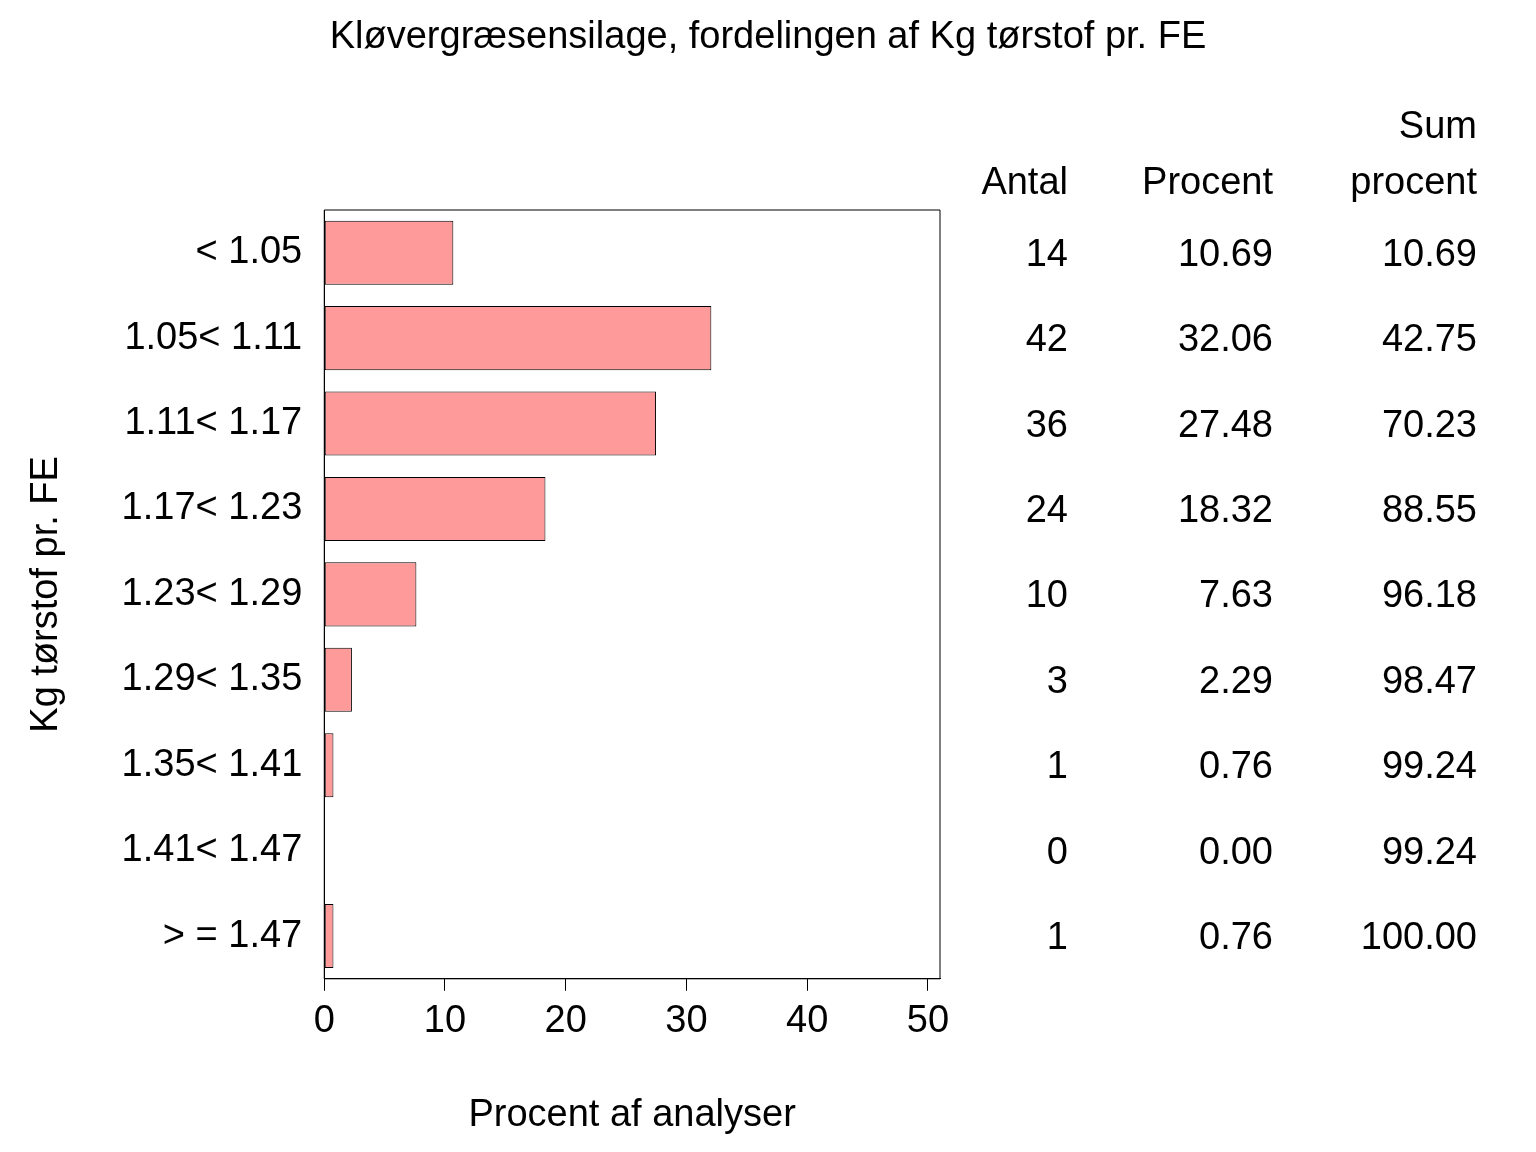 The height and width of the screenshot is (1152, 1536). I want to click on text: Antal, so click(1024, 181).